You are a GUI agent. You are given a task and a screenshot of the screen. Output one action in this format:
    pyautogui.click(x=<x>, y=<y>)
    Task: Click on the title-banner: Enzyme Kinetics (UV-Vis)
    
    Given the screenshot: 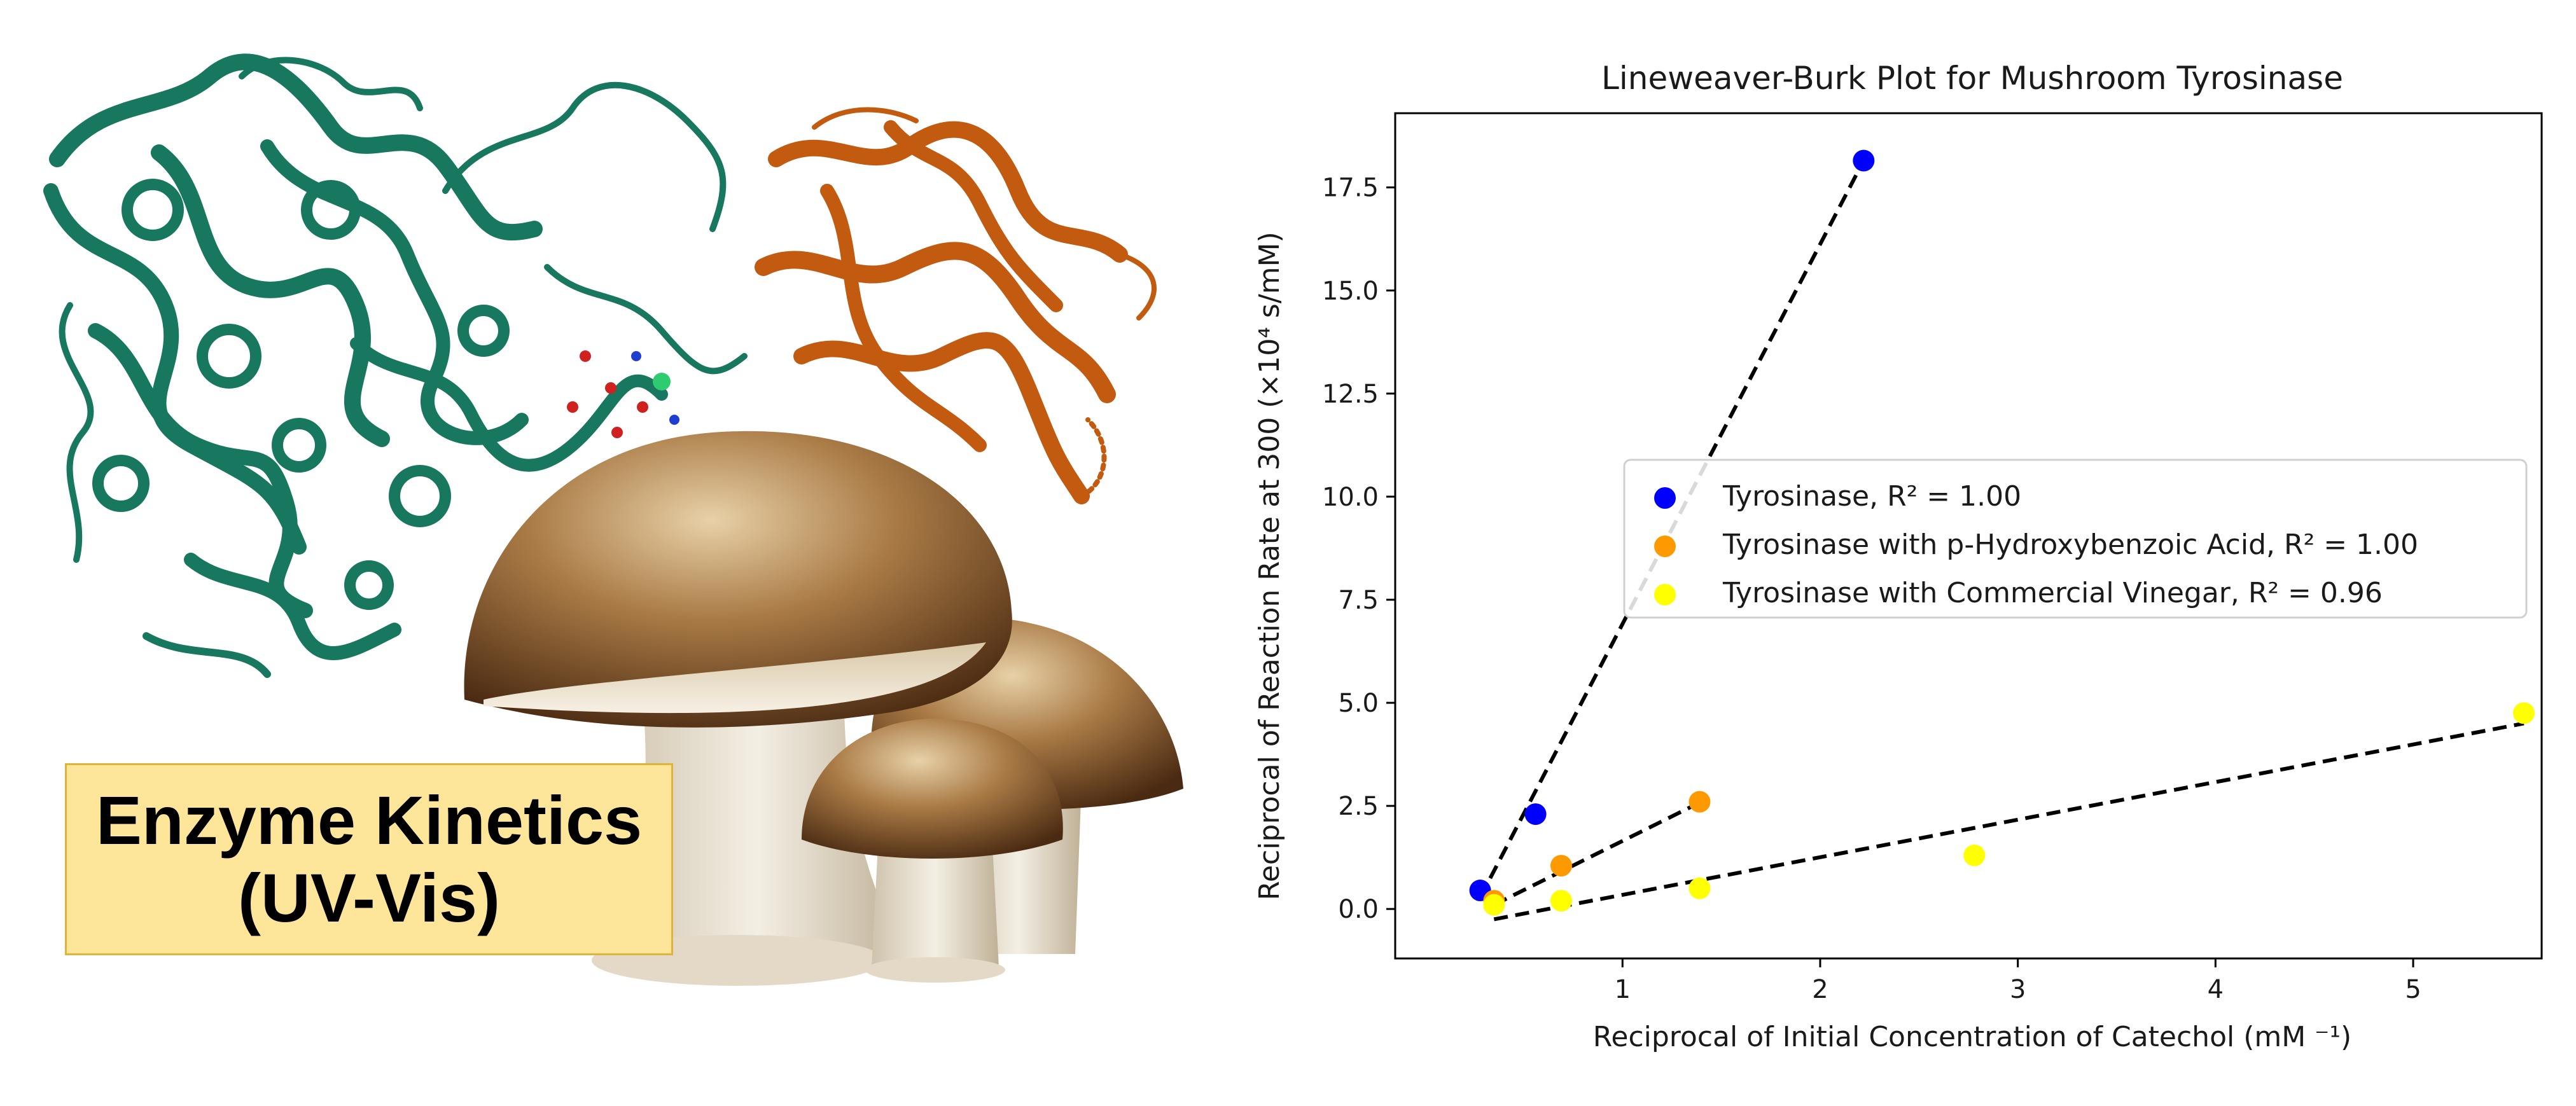 What is the action you would take?
    pyautogui.click(x=369, y=859)
    